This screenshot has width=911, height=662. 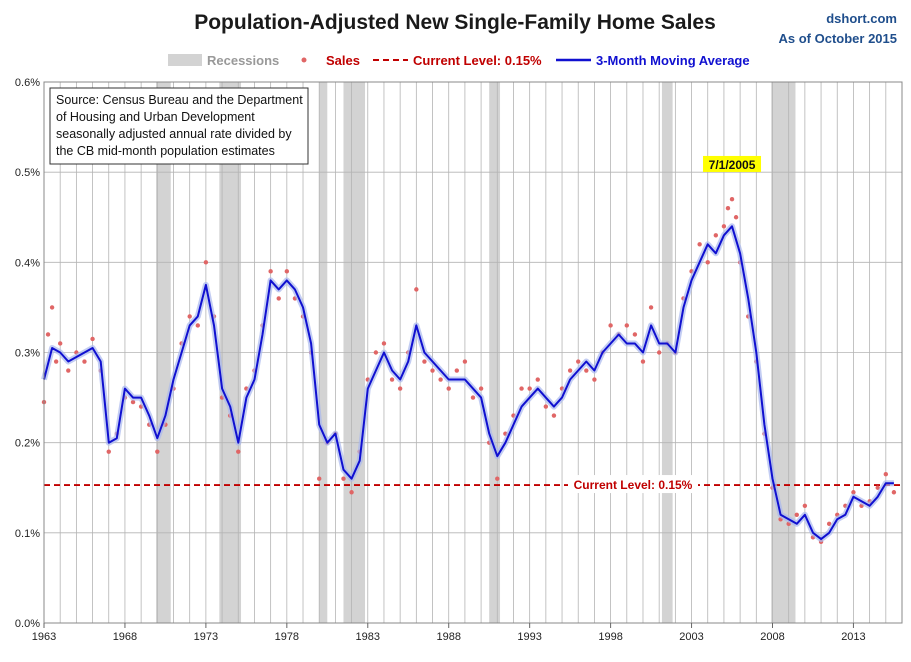 I want to click on x-tick-label-9: 2008, so click(x=772, y=637).